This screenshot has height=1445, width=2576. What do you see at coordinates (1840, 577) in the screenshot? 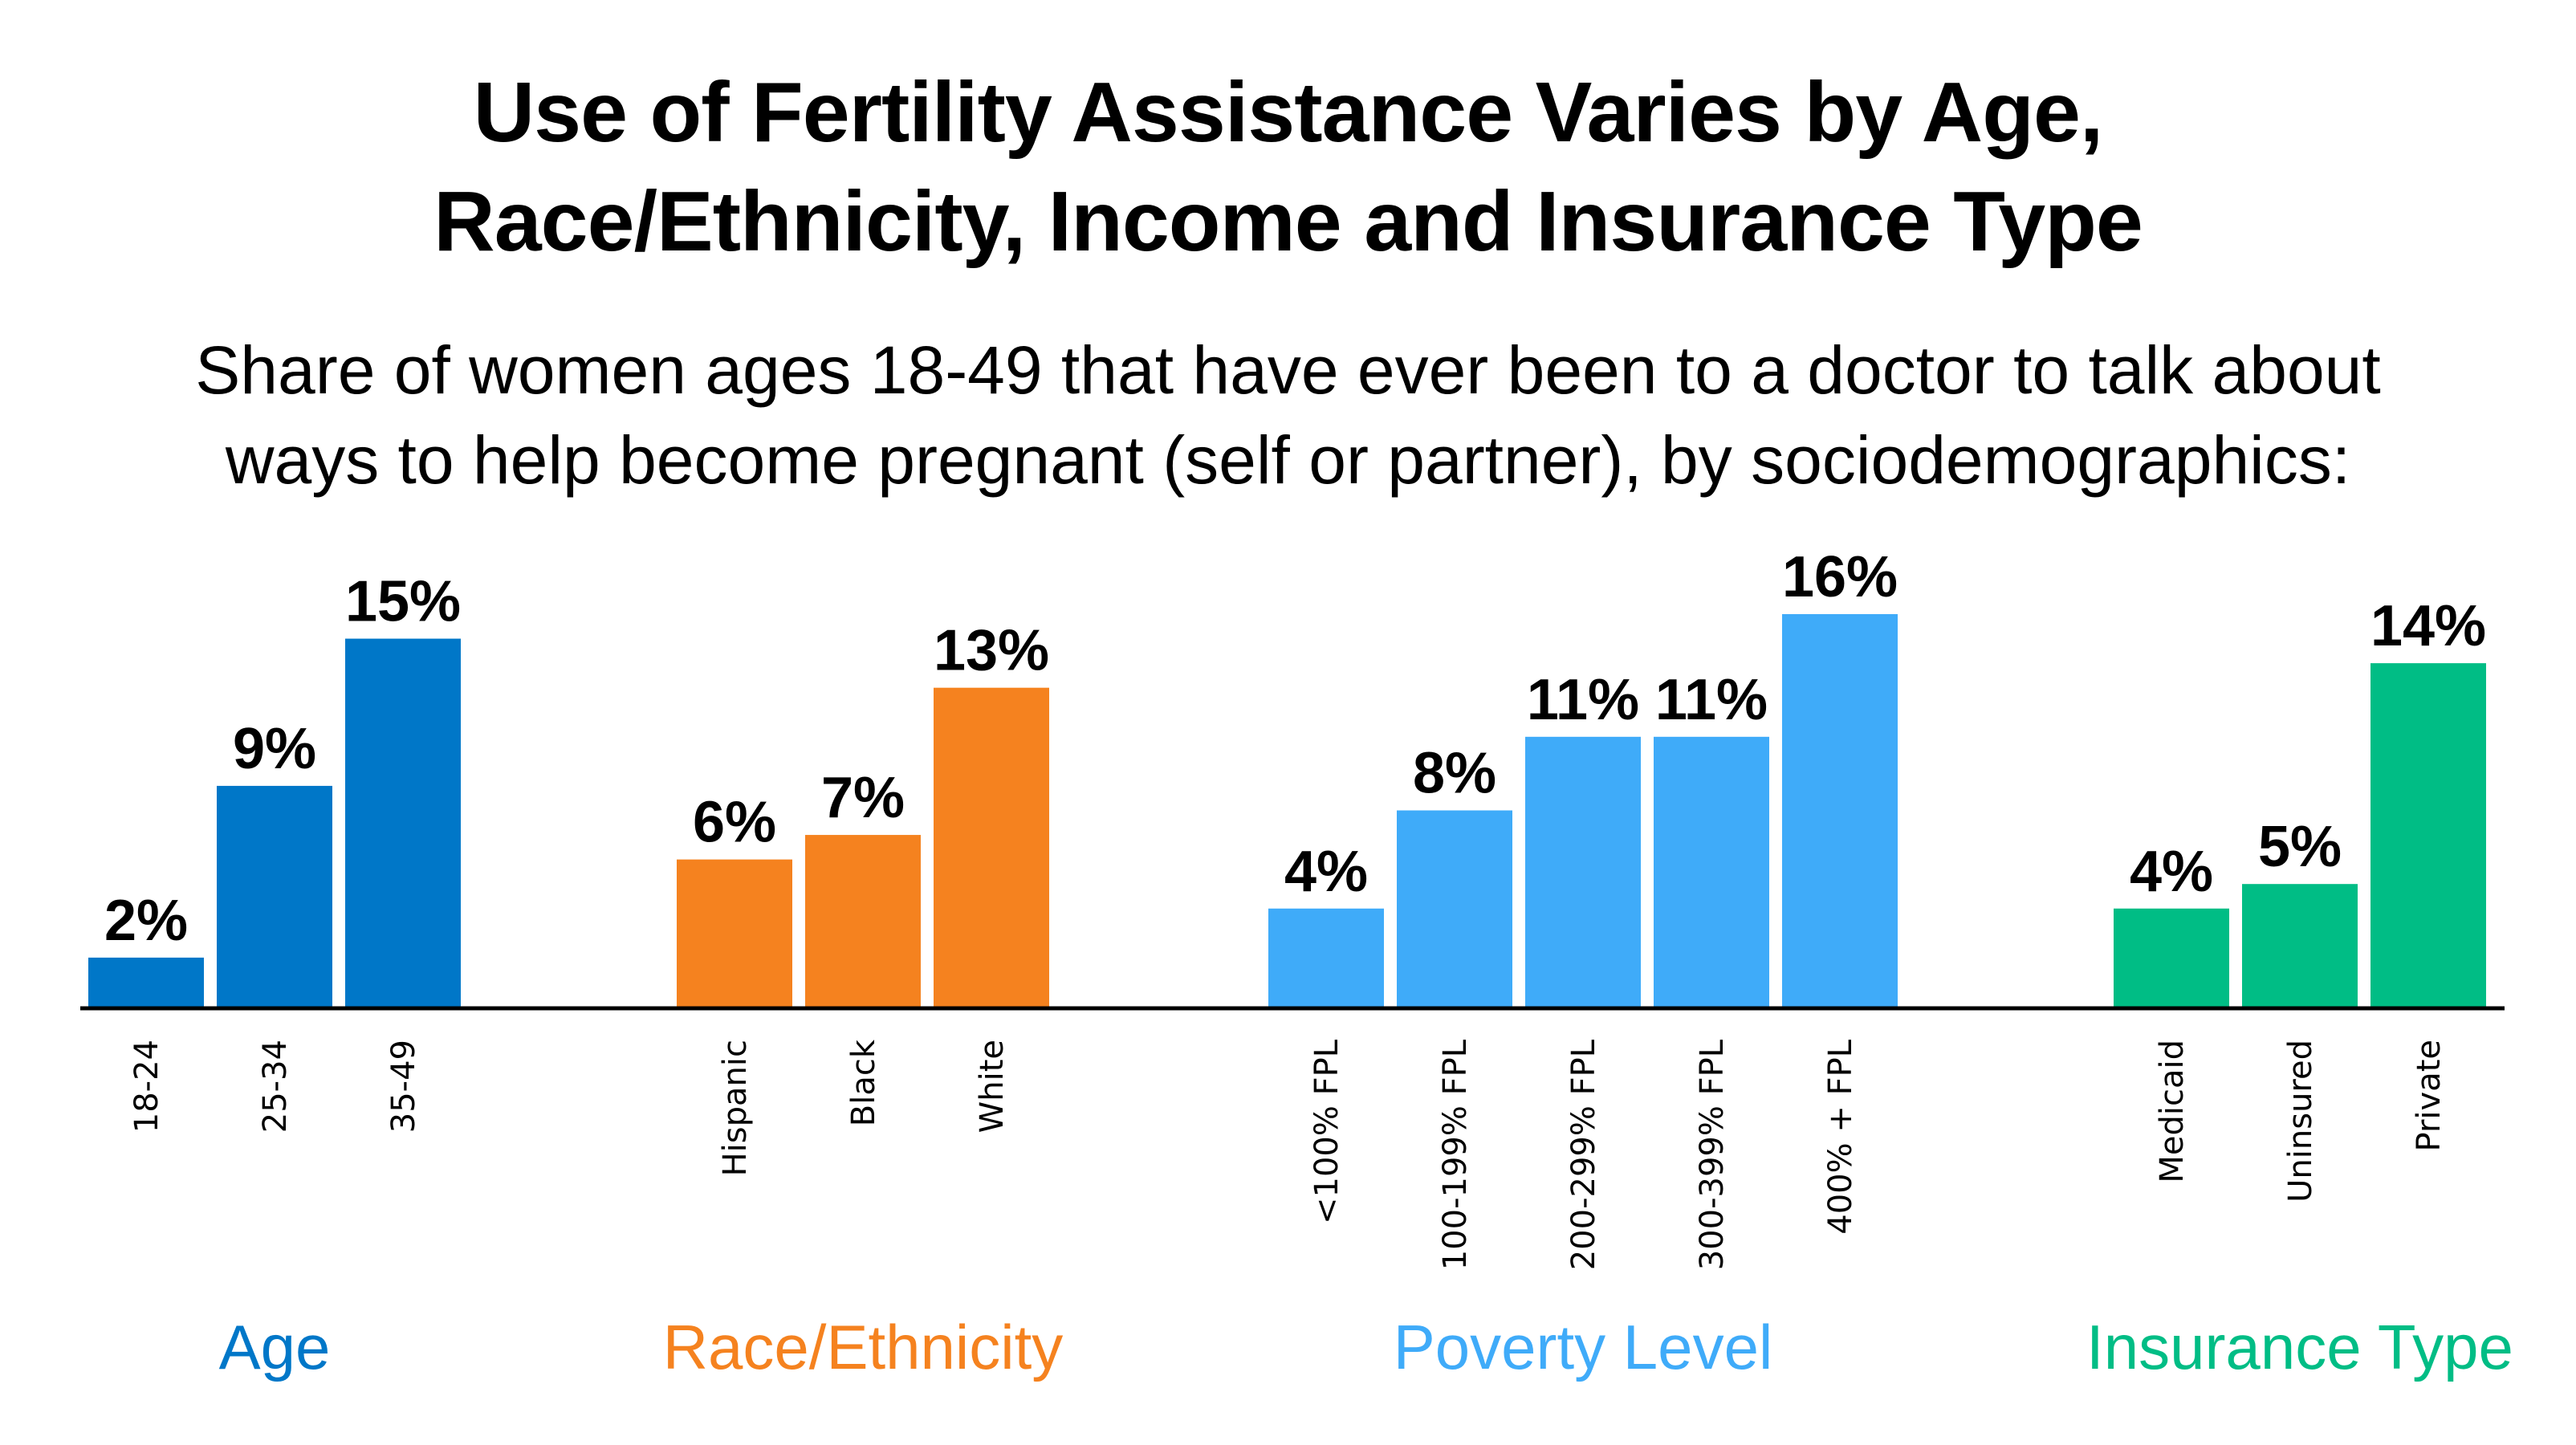
I see `data-label: 16%` at bounding box center [1840, 577].